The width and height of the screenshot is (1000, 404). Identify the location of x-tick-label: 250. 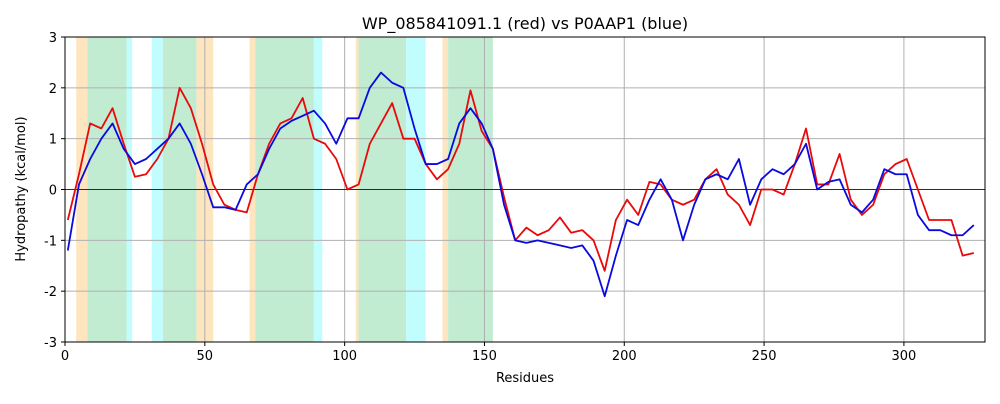
(764, 356).